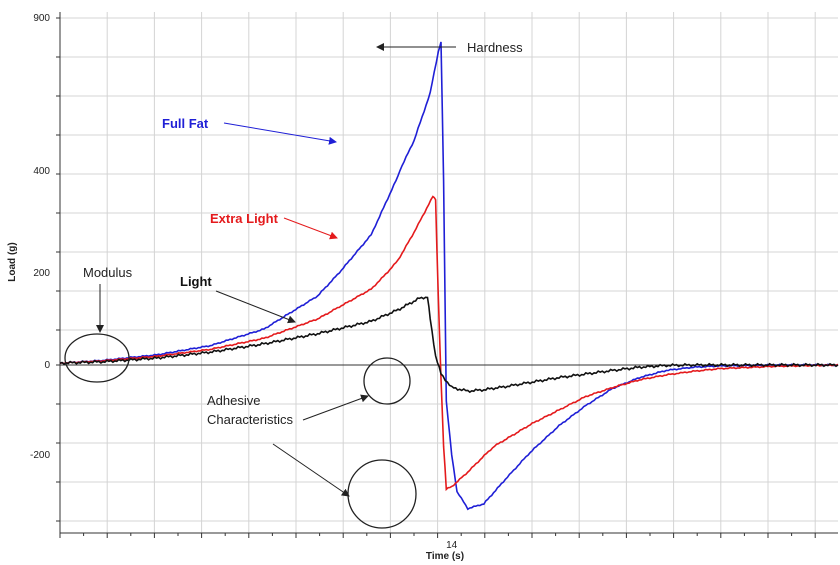  What do you see at coordinates (310, 228) in the screenshot?
I see `extra-light-arrow` at bounding box center [310, 228].